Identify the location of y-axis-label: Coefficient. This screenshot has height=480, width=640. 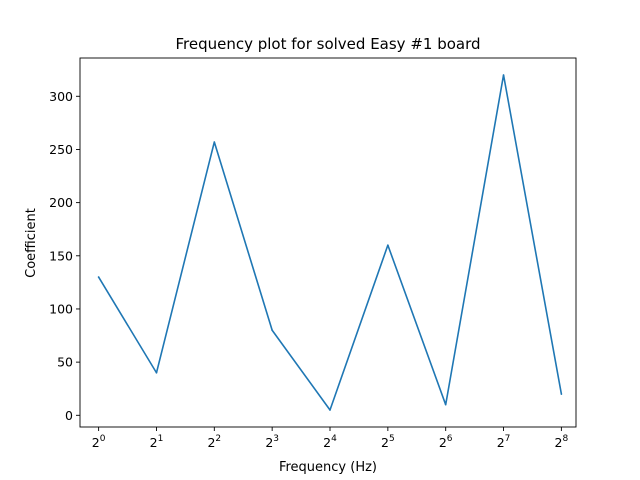
(31, 243).